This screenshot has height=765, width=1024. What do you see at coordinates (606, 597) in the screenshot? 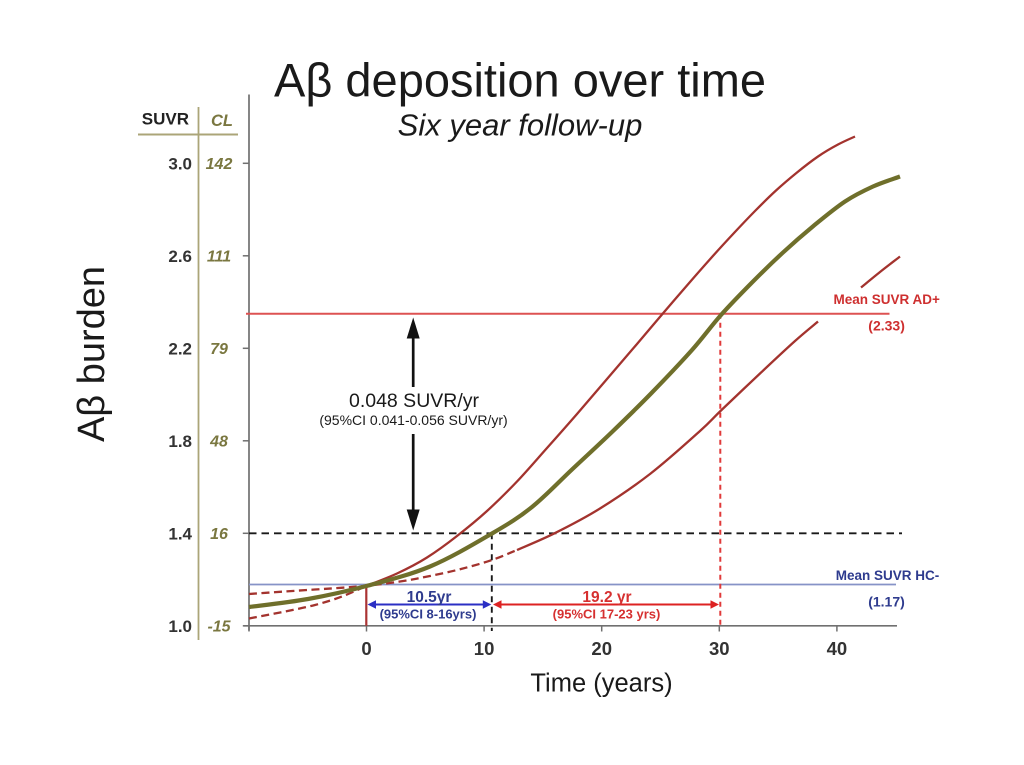
I see `svg-text: 19.2 yr` at bounding box center [606, 597].